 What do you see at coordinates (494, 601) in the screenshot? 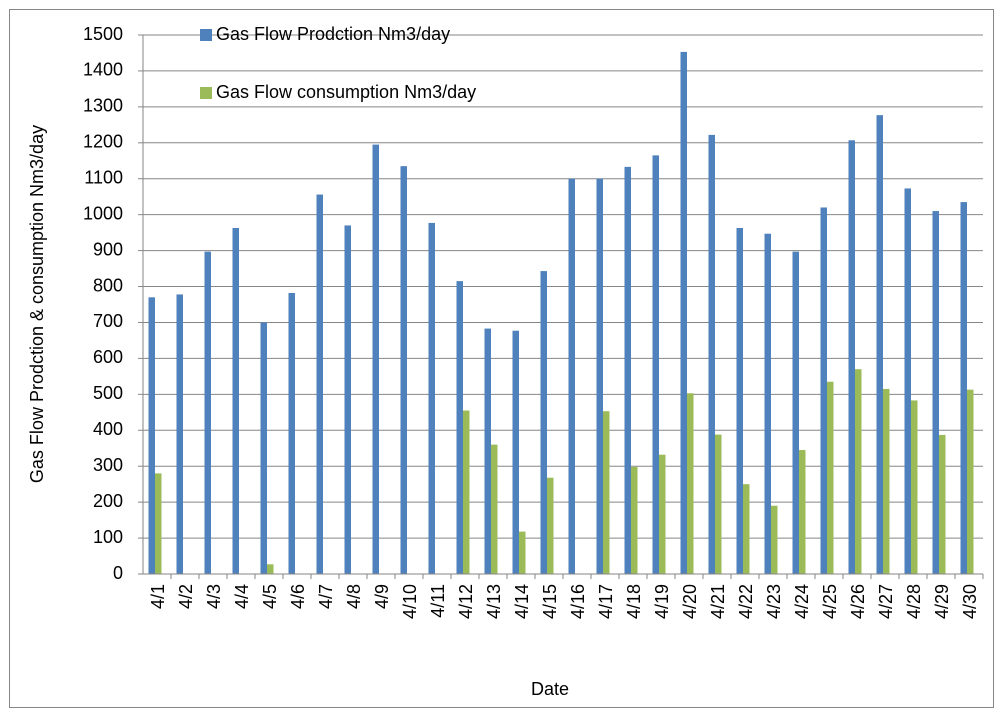
I see `x-tick-label: 4/13` at bounding box center [494, 601].